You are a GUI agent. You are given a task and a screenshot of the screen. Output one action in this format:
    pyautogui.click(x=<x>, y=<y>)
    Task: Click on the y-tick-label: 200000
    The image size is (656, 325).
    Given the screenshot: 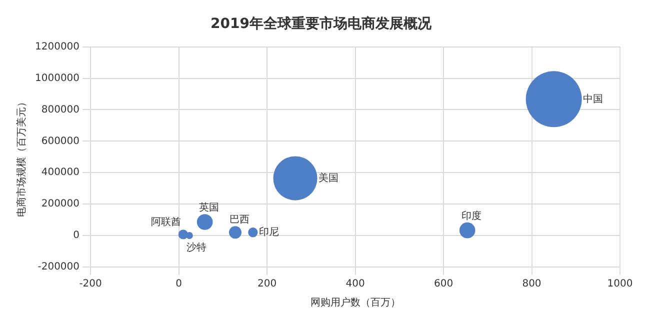 What is the action you would take?
    pyautogui.click(x=60, y=204)
    